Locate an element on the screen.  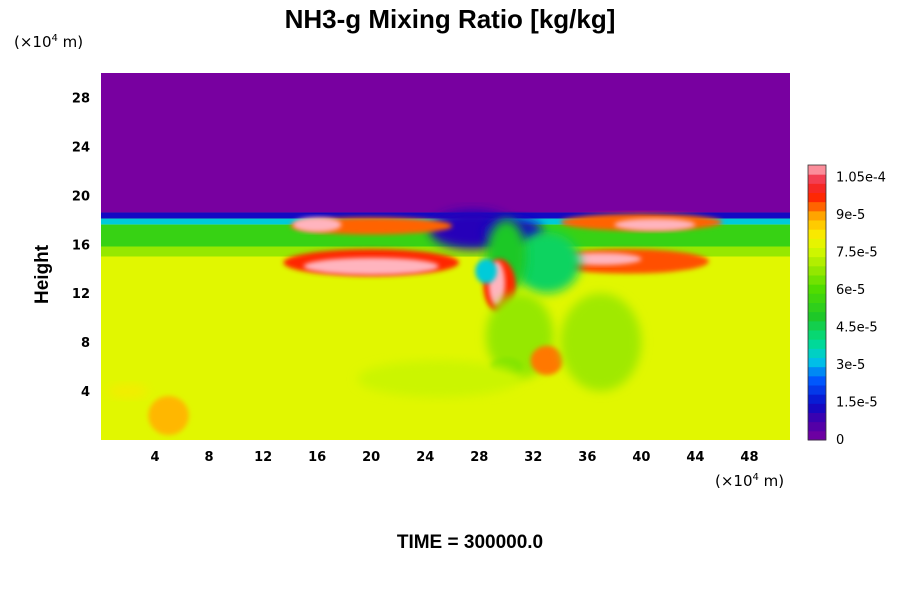
x-tick-label: 44 is located at coordinates (695, 457).